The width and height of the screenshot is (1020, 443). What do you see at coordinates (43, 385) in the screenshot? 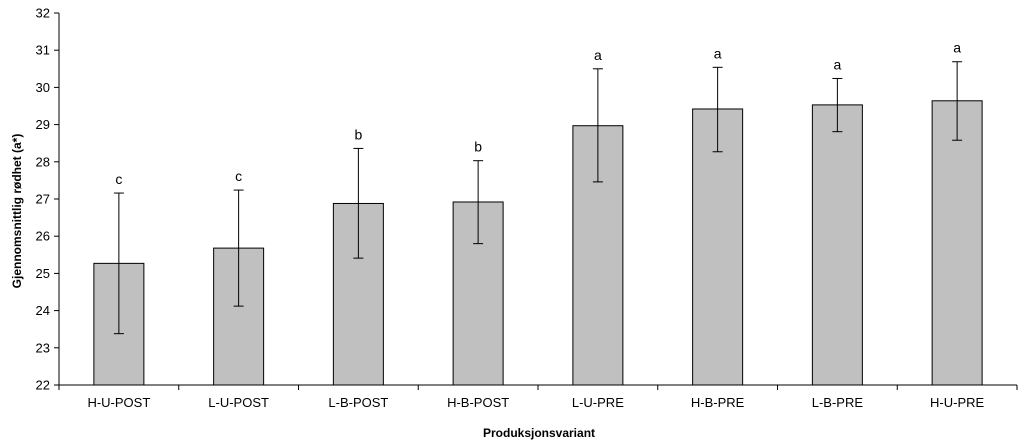
I see `y-tick-label: 22` at bounding box center [43, 385].